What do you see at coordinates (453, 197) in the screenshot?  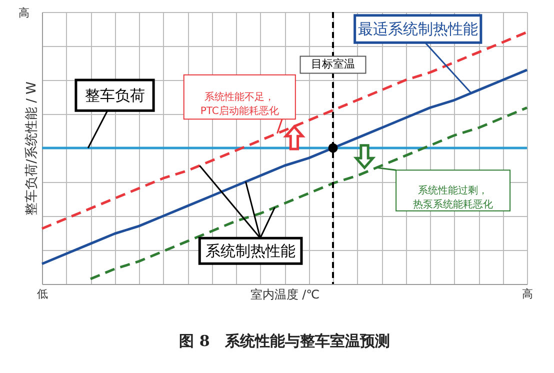 I see `annotation: 系统性能过剩，热泵系统能耗恶化` at bounding box center [453, 197].